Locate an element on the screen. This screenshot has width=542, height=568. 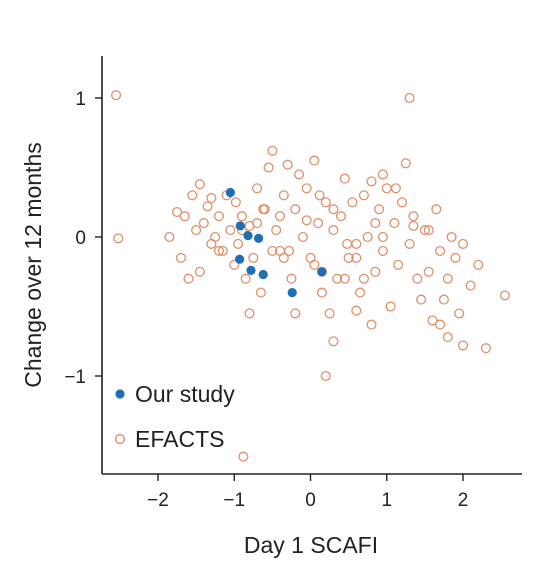
x-tick-label: 2 is located at coordinates (463, 500).